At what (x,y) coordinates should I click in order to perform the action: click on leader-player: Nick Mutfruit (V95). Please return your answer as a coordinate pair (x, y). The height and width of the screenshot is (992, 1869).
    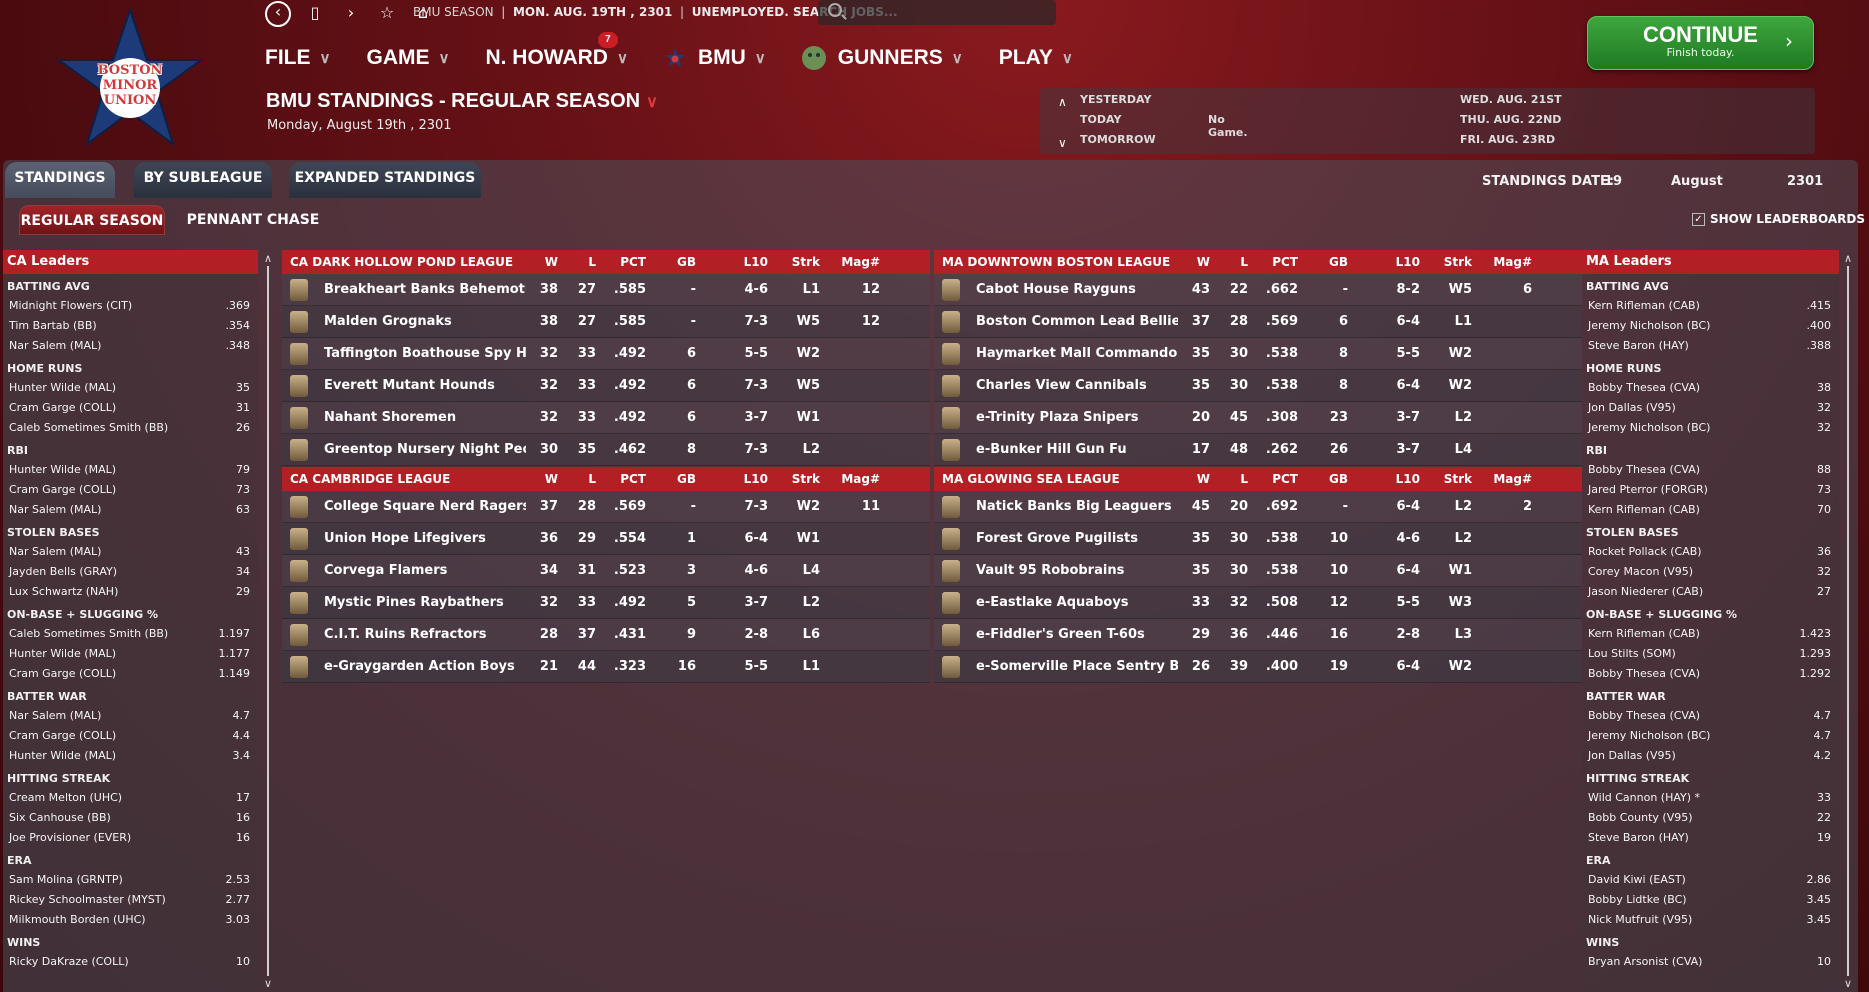
    Looking at the image, I should click on (1640, 919).